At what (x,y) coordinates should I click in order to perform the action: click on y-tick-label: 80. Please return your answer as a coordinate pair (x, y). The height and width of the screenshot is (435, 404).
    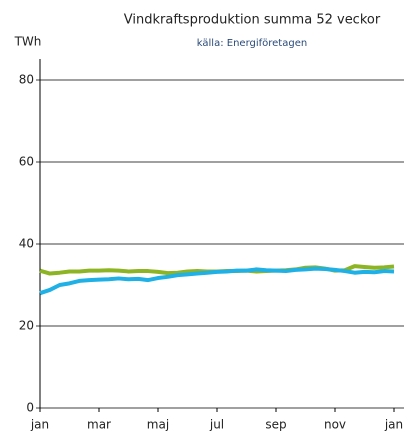
    Looking at the image, I should click on (26, 80).